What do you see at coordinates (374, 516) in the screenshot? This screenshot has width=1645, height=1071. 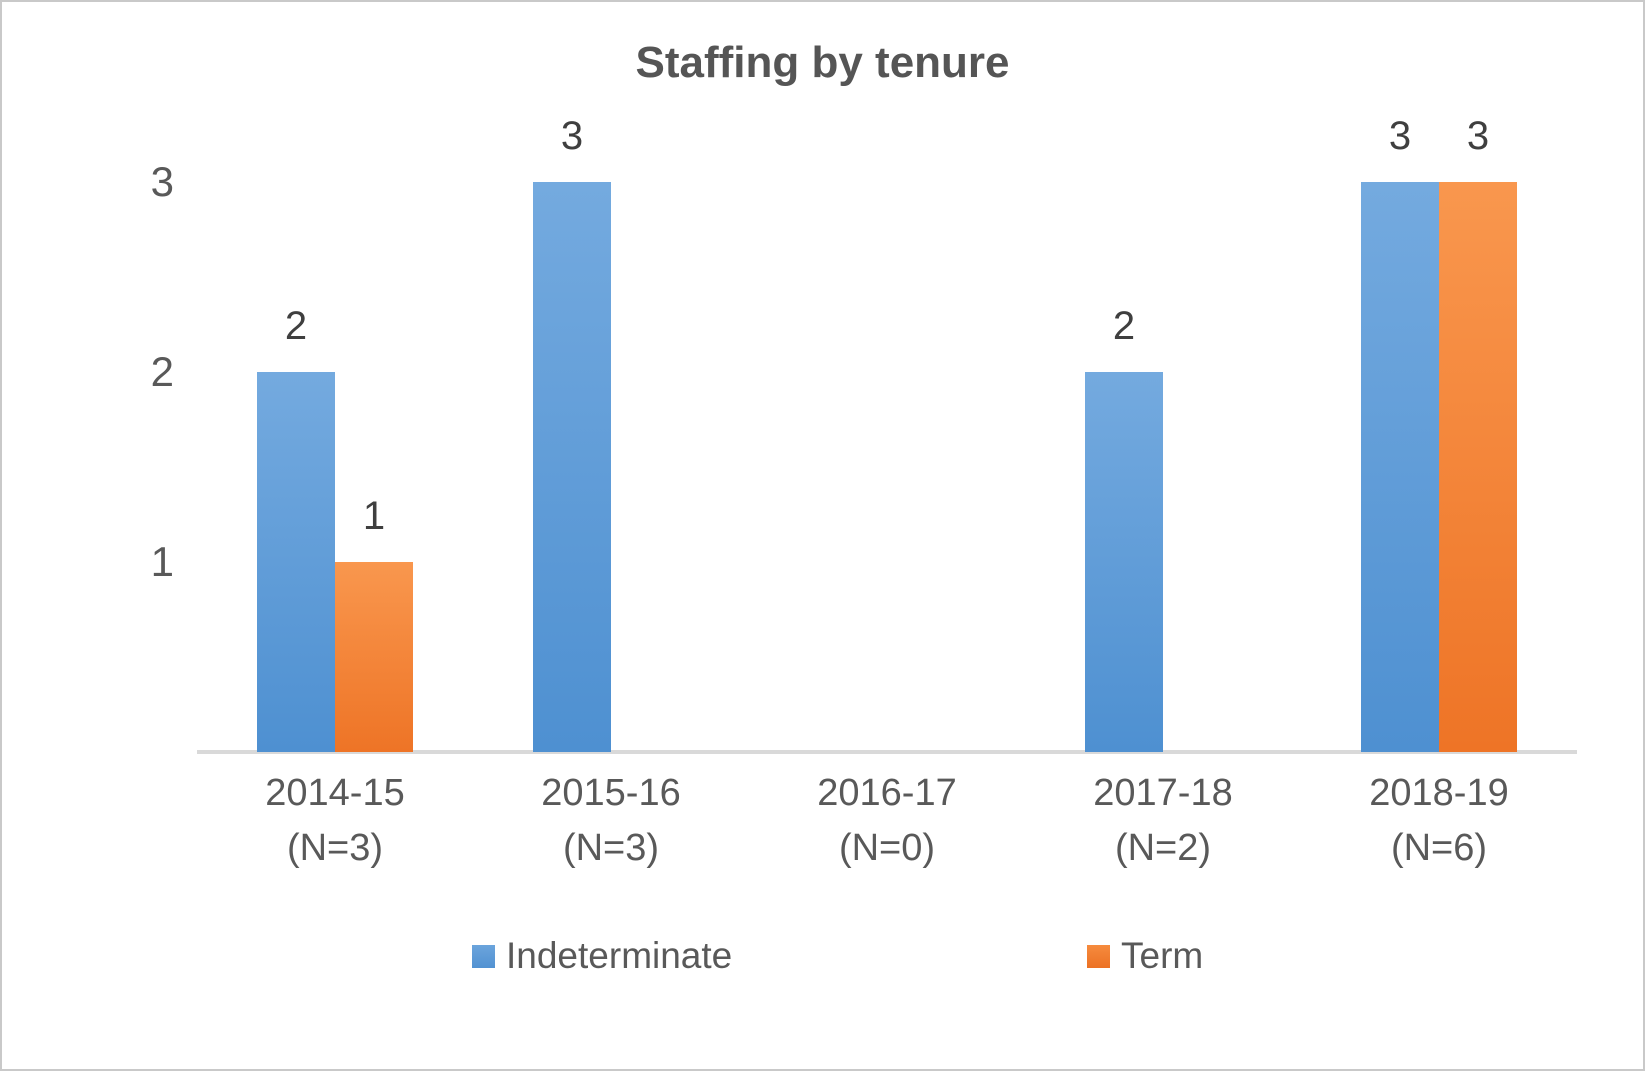 I see `data-label-term-2014-15: 1` at bounding box center [374, 516].